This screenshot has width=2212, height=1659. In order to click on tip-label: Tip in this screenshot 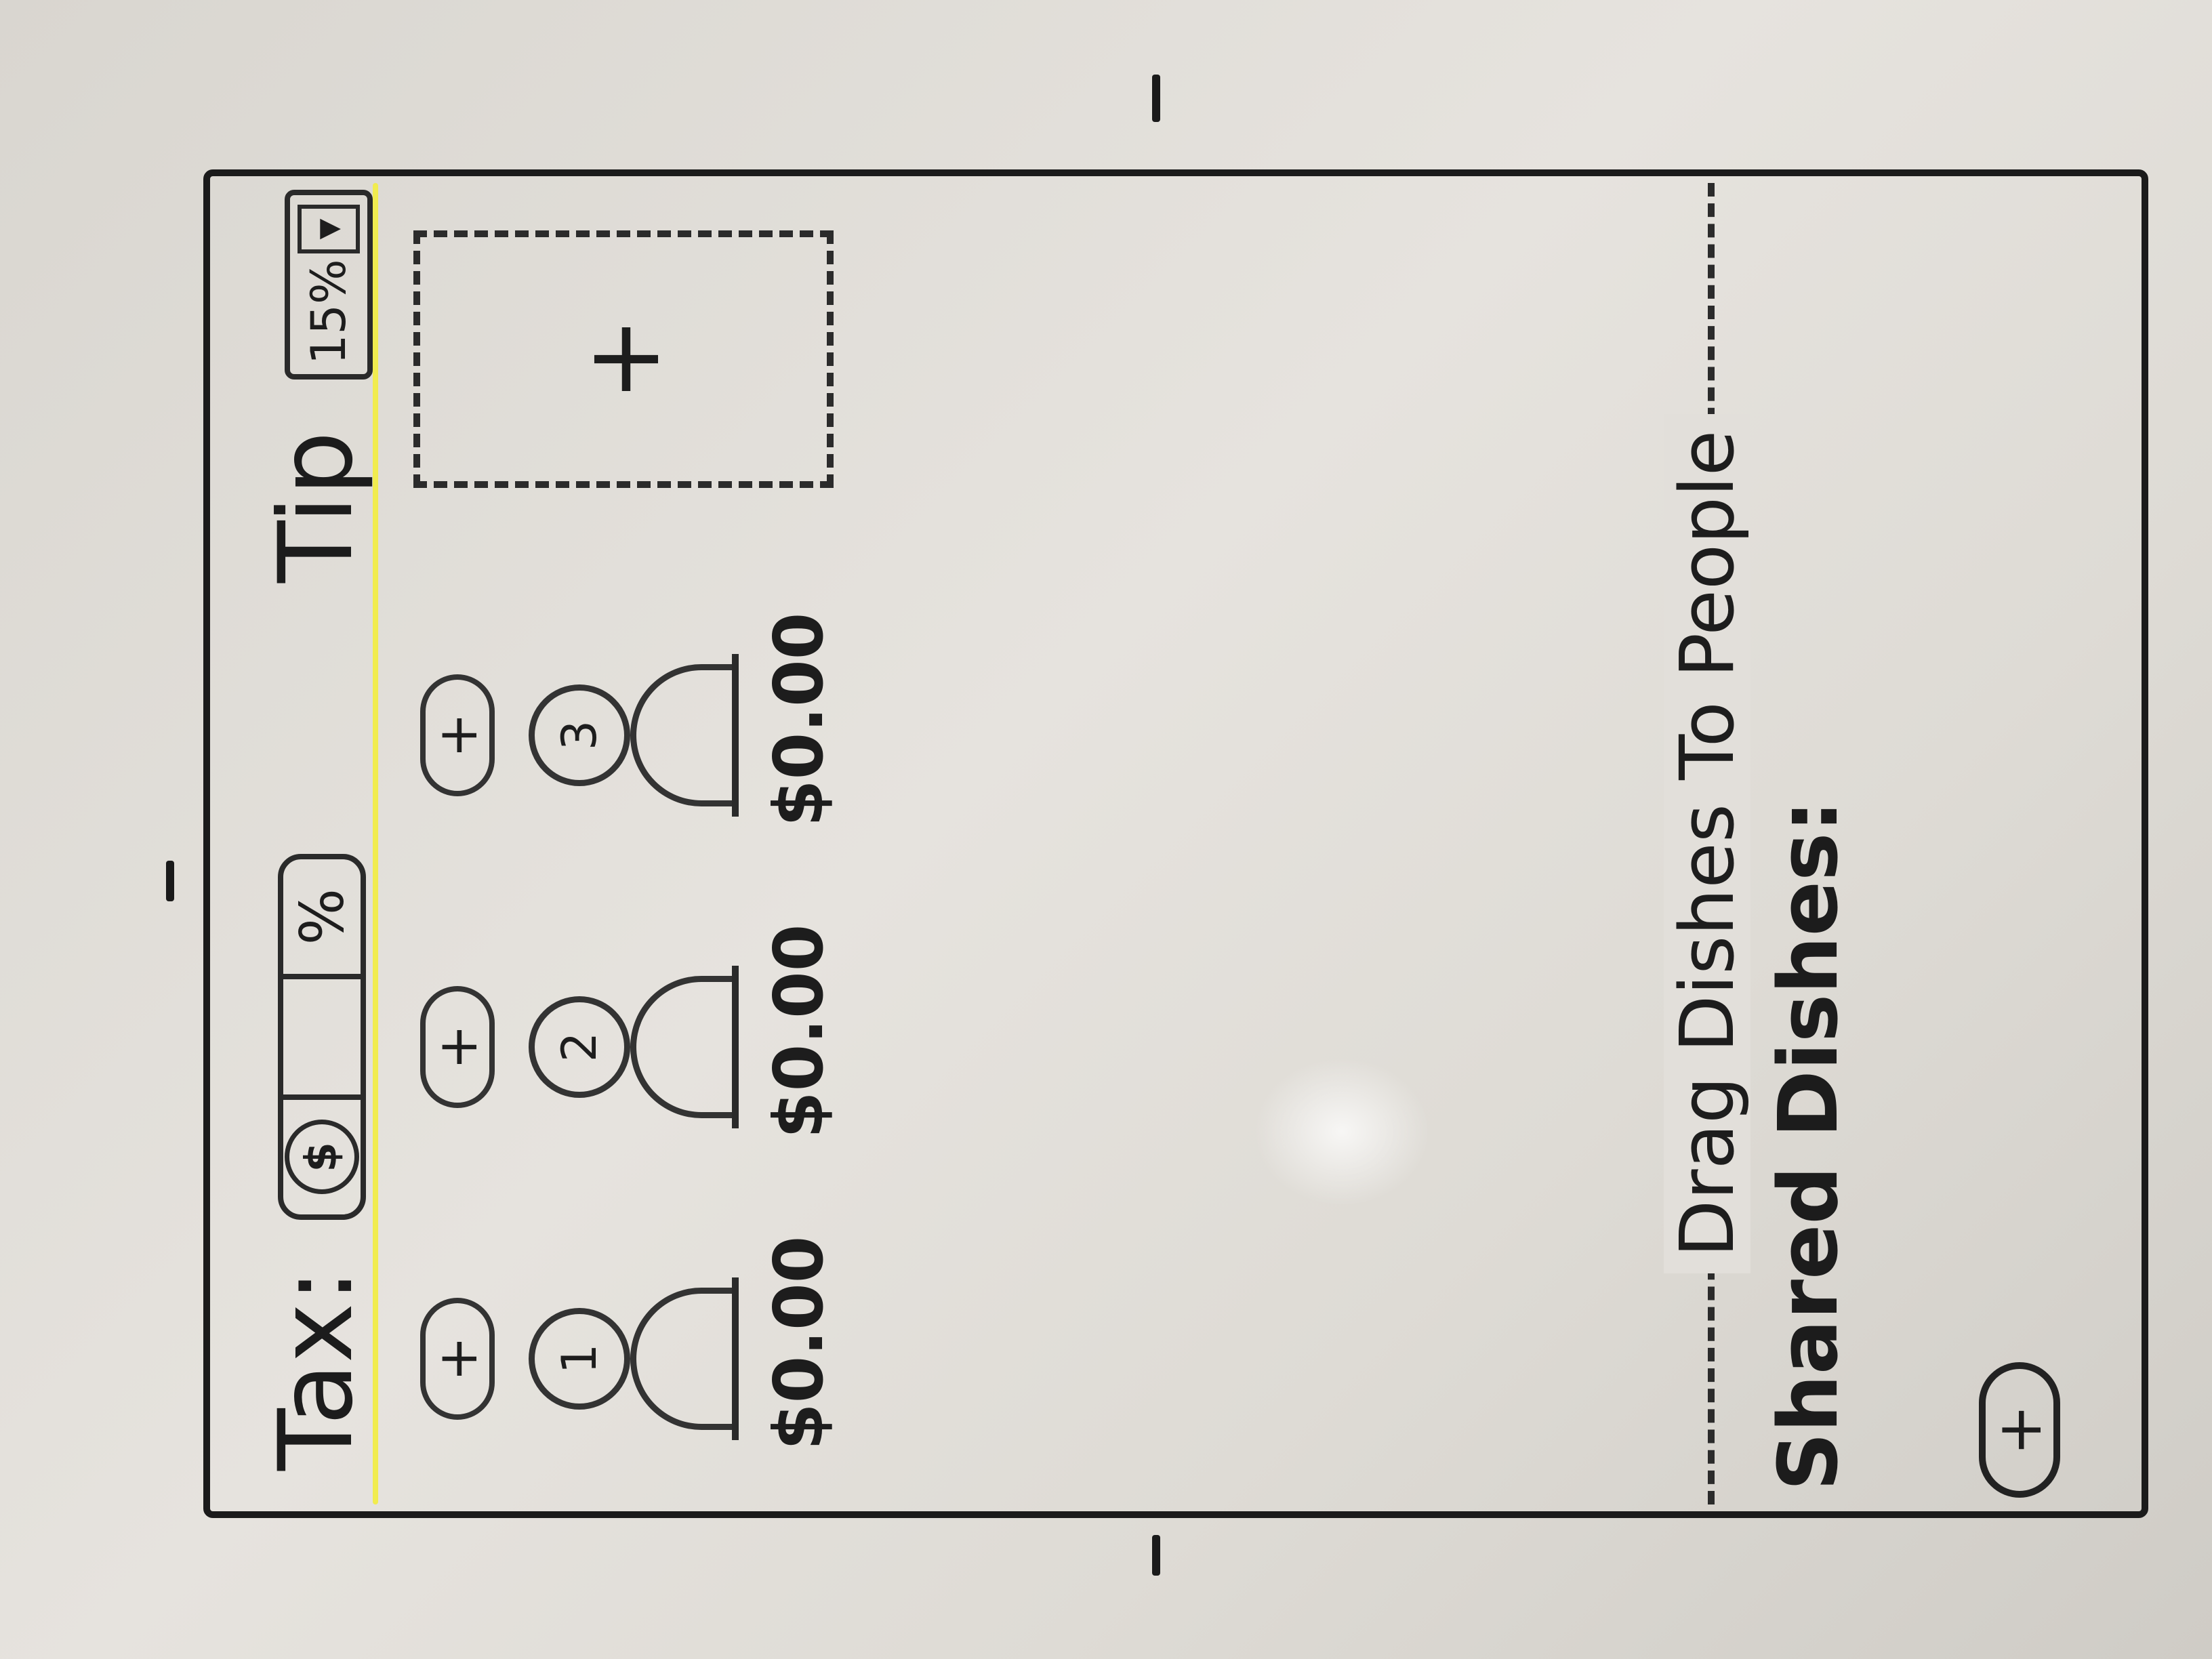, I will do `click(316, 507)`.